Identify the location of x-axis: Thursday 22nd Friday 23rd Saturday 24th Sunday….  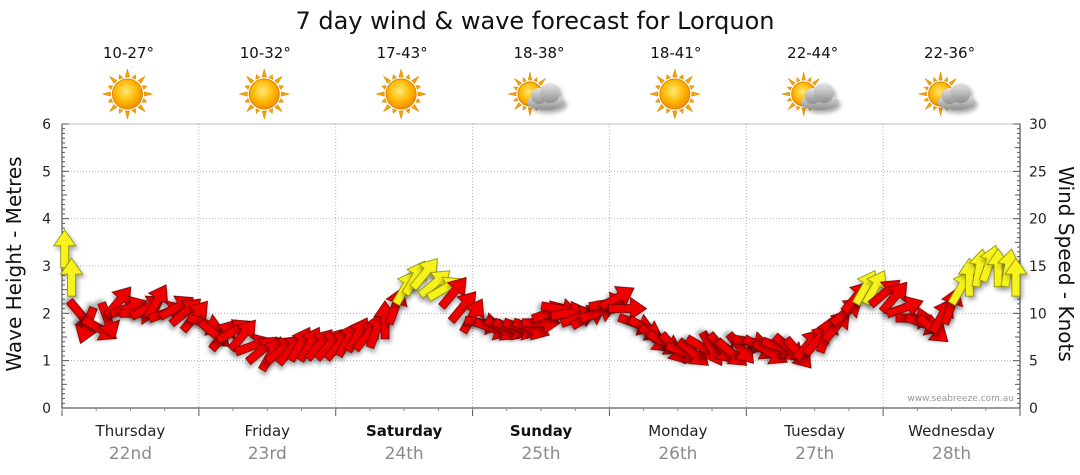
(541, 435).